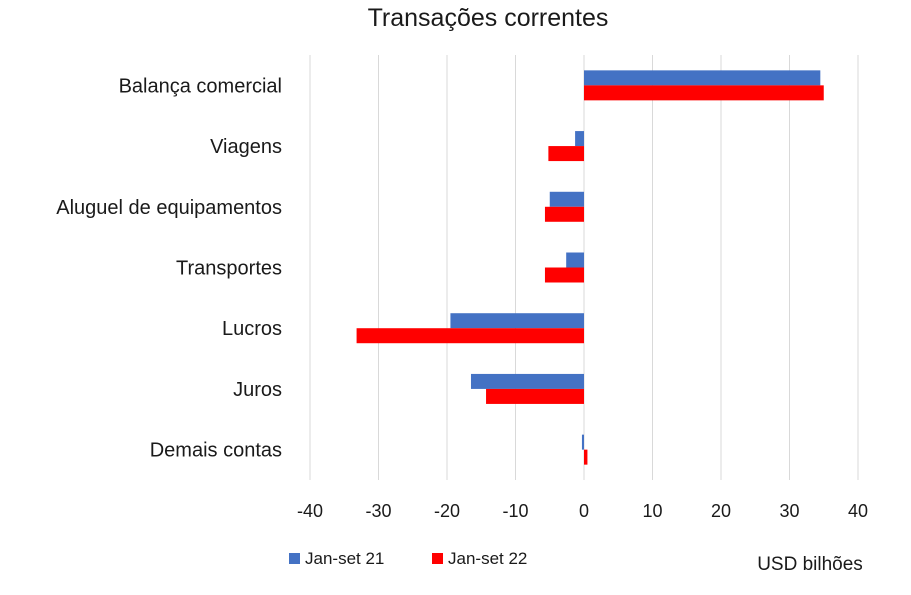  Describe the element at coordinates (169, 208) in the screenshot. I see `category-label-aluguel-de-equipamentos: Aluguel de equipamentos` at that location.